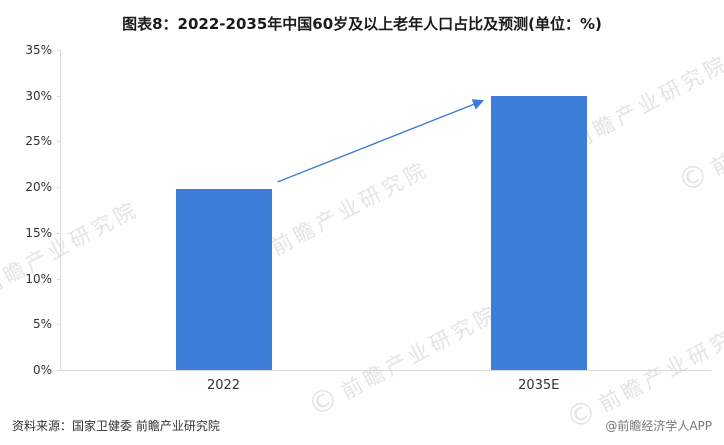  Describe the element at coordinates (38, 95) in the screenshot. I see `y-axis-tick-label: 30%` at that location.